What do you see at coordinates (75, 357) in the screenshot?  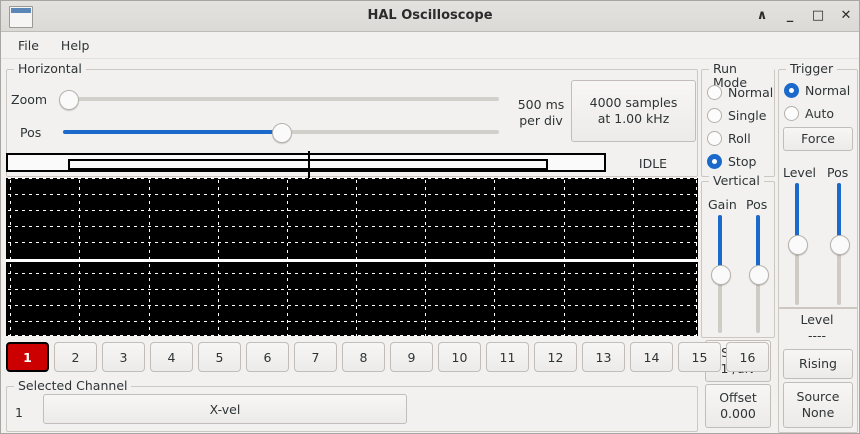 I see `channel-button-2: 2` at bounding box center [75, 357].